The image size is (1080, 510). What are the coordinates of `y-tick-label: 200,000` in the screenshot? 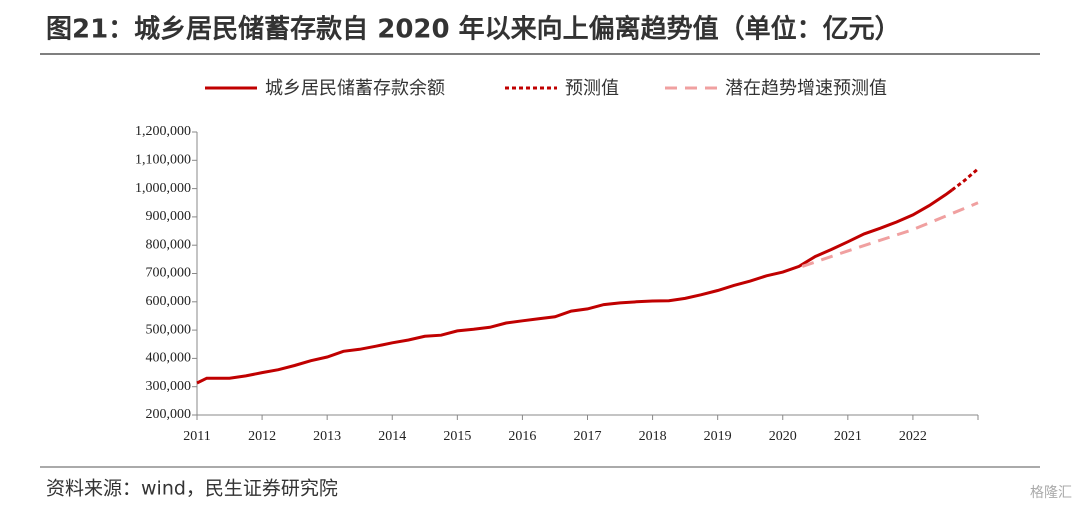 It's located at (169, 414).